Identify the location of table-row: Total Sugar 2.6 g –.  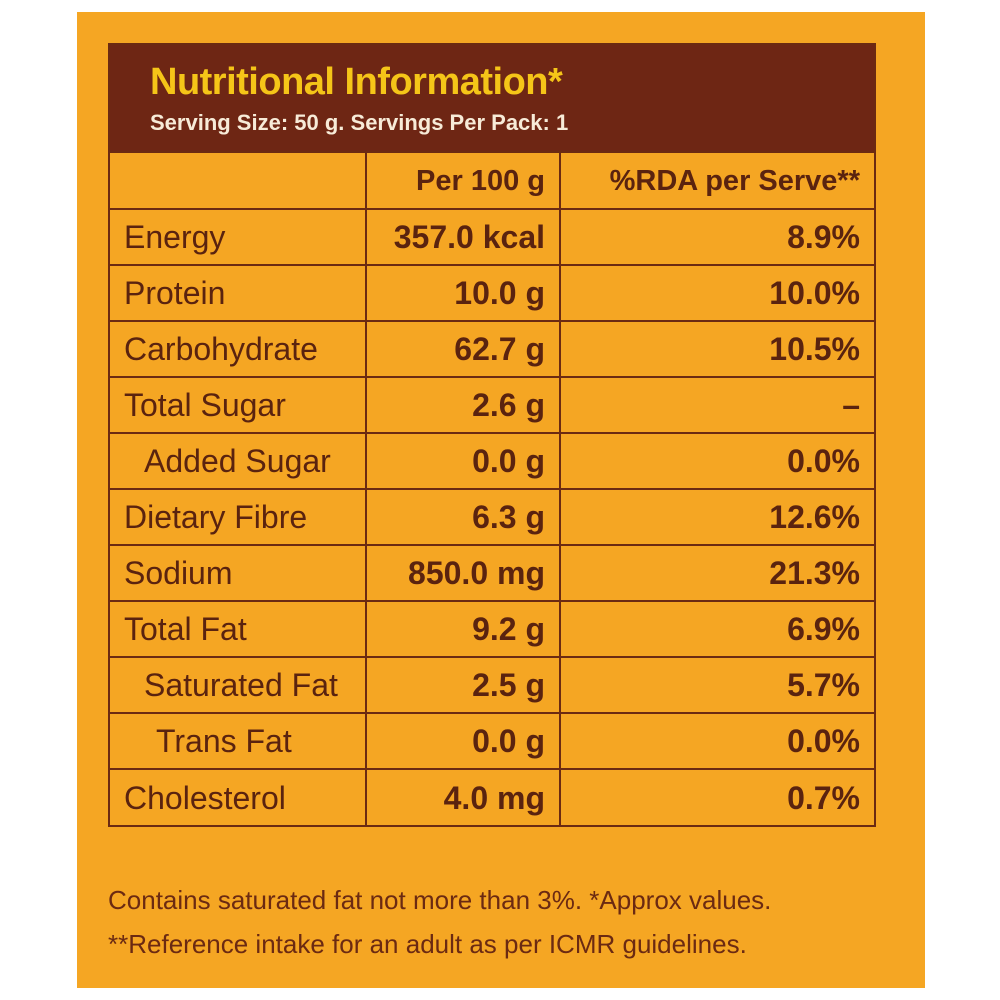
(492, 405).